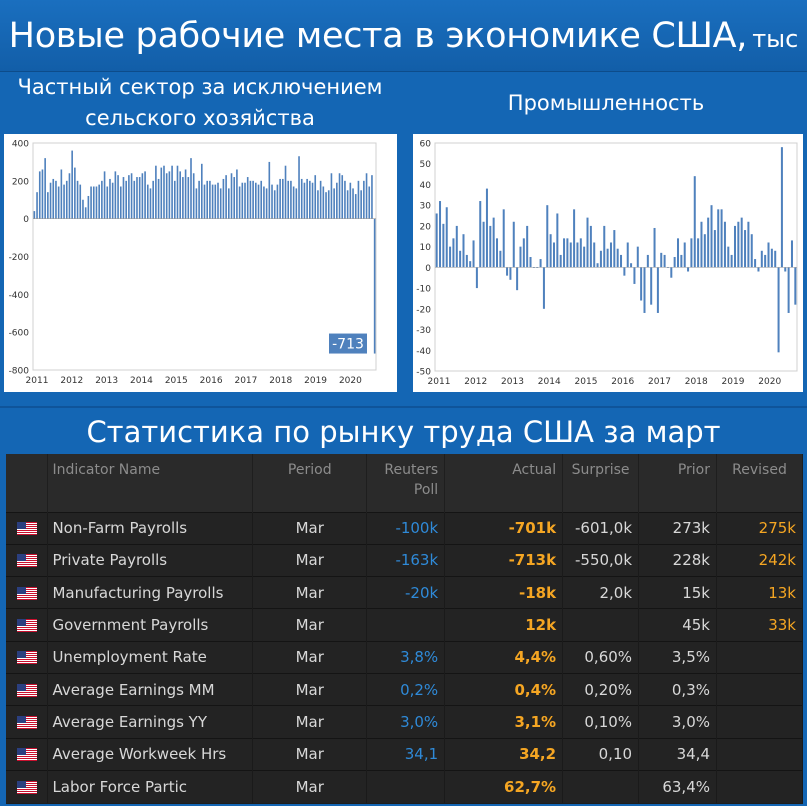 This screenshot has width=807, height=806. Describe the element at coordinates (19, 372) in the screenshot. I see `left-chart-y-tick-label: -800` at that location.